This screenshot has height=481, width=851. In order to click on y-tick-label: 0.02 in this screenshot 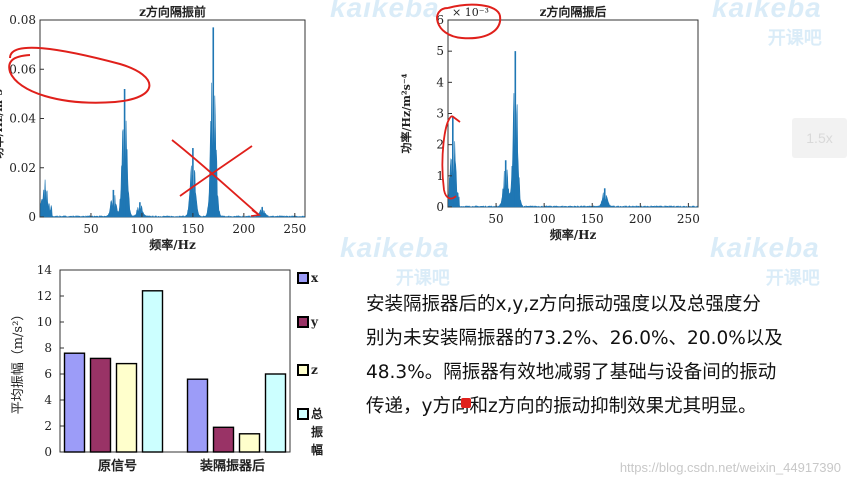, I will do `click(22, 168)`.